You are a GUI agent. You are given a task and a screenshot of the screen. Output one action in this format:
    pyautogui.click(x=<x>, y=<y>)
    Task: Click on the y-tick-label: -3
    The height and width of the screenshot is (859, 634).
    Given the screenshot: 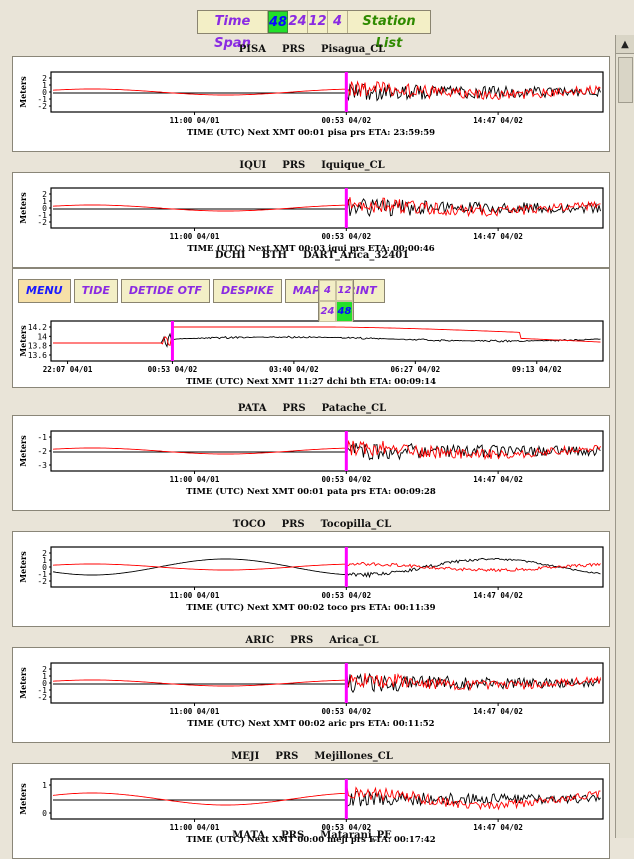 What is the action you would take?
    pyautogui.click(x=42, y=465)
    